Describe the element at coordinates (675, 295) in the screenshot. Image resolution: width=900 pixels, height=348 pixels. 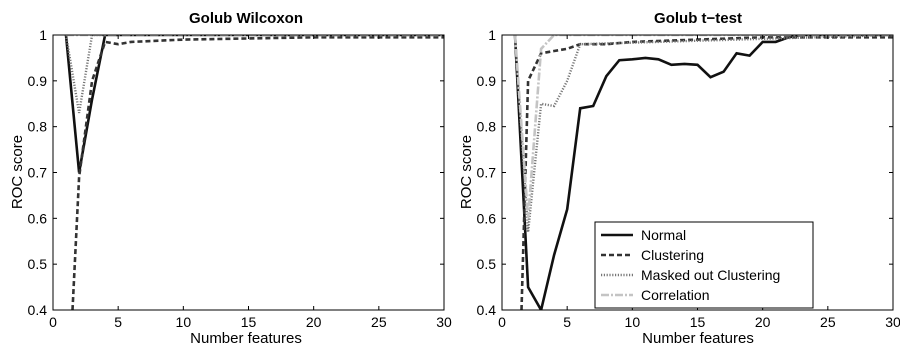
I see `legend-label-correlation: Correlation` at that location.